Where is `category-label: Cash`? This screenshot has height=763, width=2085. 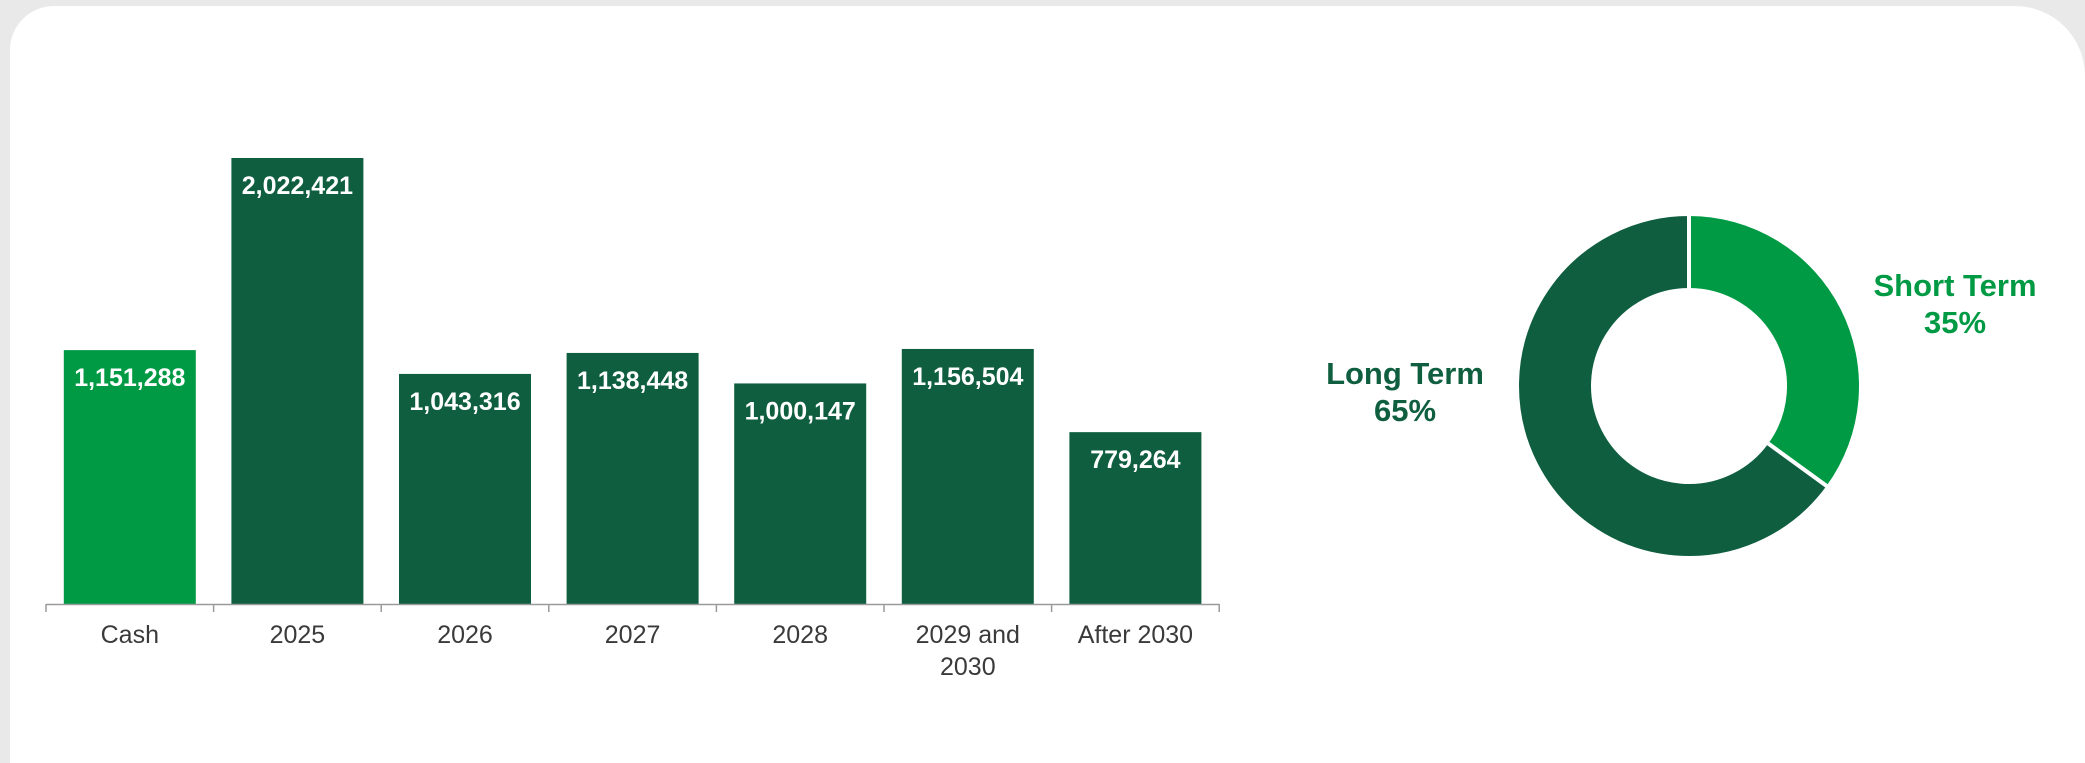 category-label: Cash is located at coordinates (130, 635).